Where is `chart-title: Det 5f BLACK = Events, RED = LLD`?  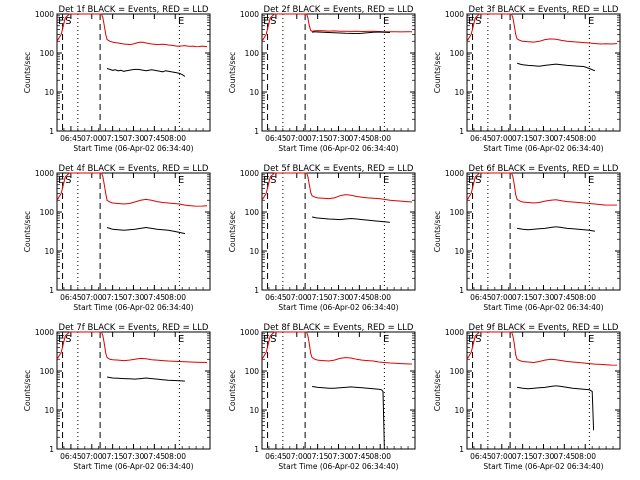 chart-title: Det 5f BLACK = Events, RED = LLD is located at coordinates (339, 169).